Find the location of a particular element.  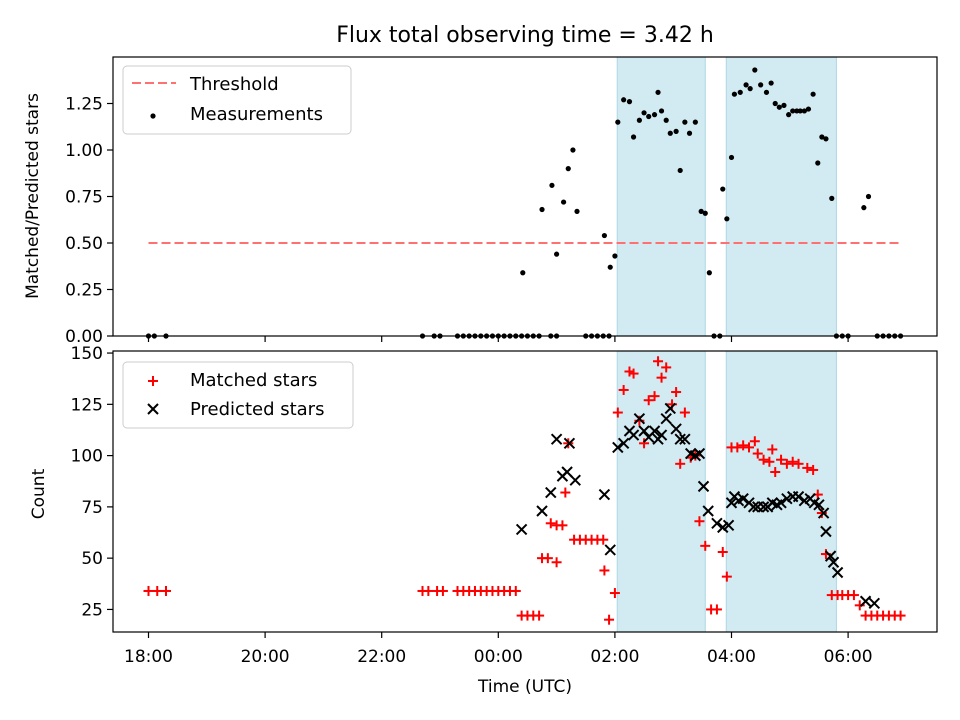

top-shaded-intervals is located at coordinates (726, 196).